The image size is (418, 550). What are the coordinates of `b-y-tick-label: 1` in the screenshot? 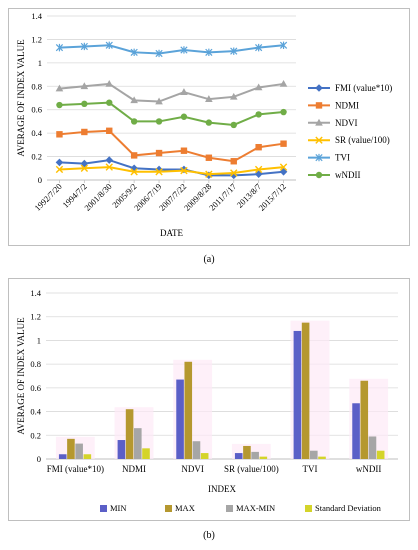 It's located at (39, 340).